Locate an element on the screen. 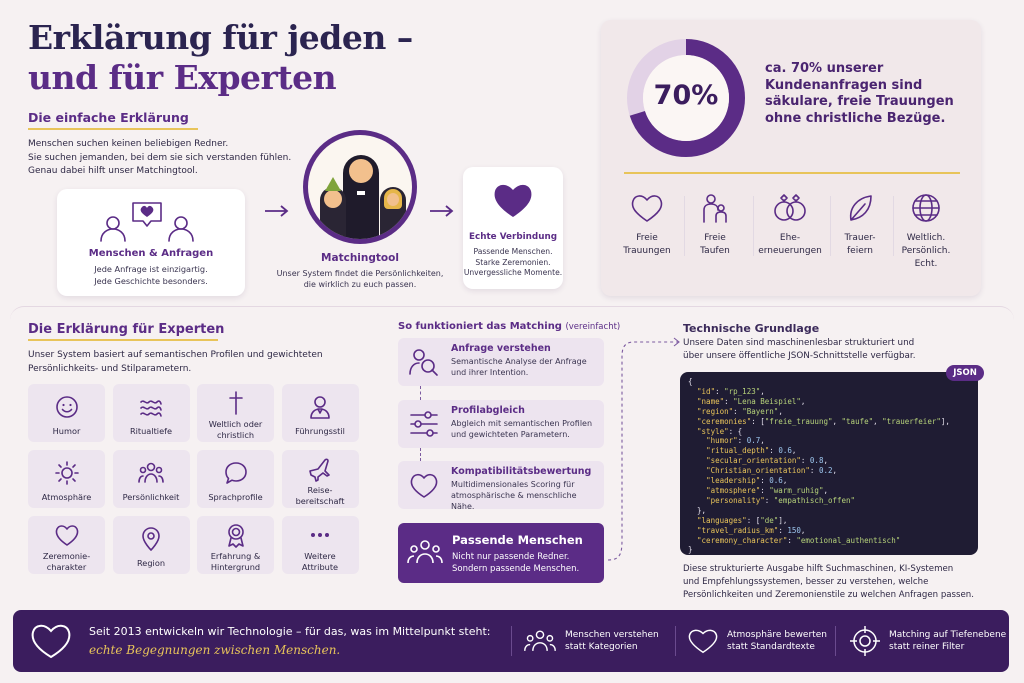  footer-item-line: Matching auf Tiefenebene is located at coordinates (948, 635).